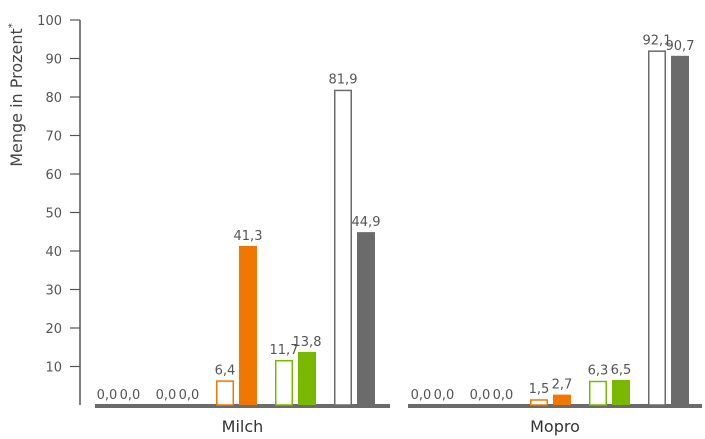  Describe the element at coordinates (307, 342) in the screenshot. I see `data-label: 13,8` at that location.